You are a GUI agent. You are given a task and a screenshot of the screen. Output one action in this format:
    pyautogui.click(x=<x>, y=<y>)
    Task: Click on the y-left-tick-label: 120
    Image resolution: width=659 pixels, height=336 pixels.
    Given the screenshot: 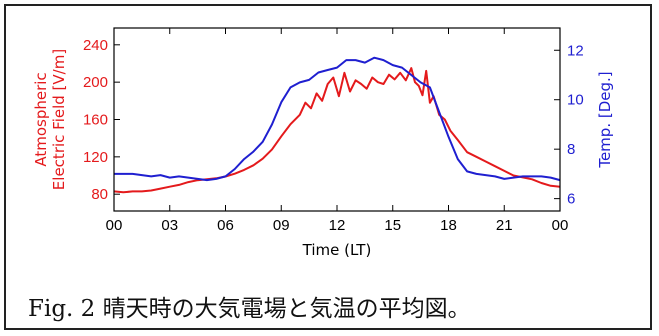 What is the action you would take?
    pyautogui.click(x=95, y=157)
    